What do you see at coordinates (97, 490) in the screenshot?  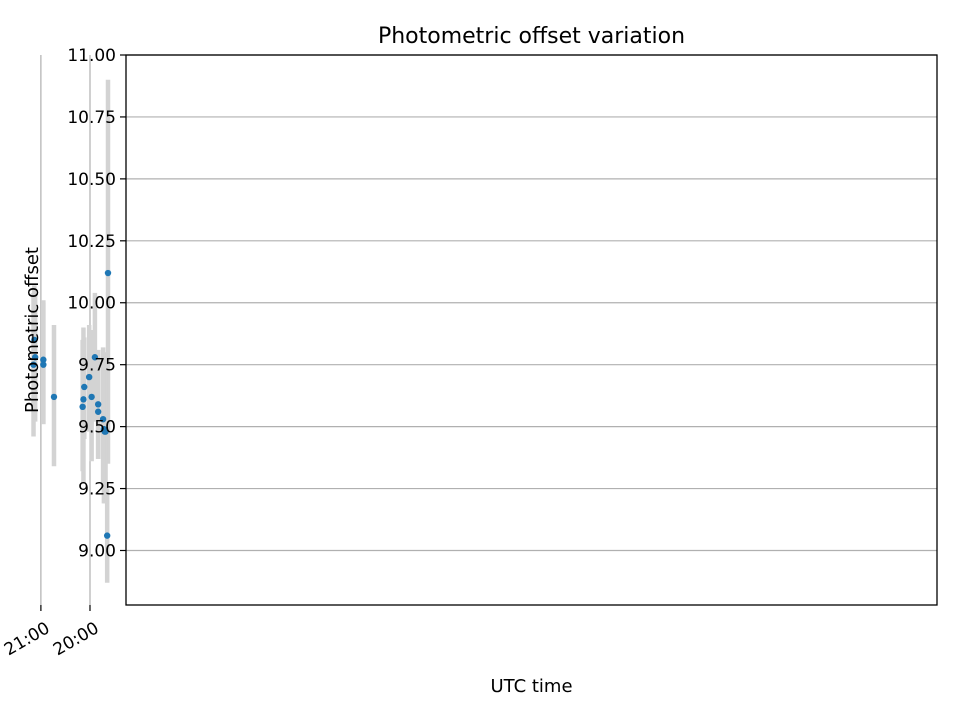 I see `y-tick-label: 9.25` at bounding box center [97, 490].